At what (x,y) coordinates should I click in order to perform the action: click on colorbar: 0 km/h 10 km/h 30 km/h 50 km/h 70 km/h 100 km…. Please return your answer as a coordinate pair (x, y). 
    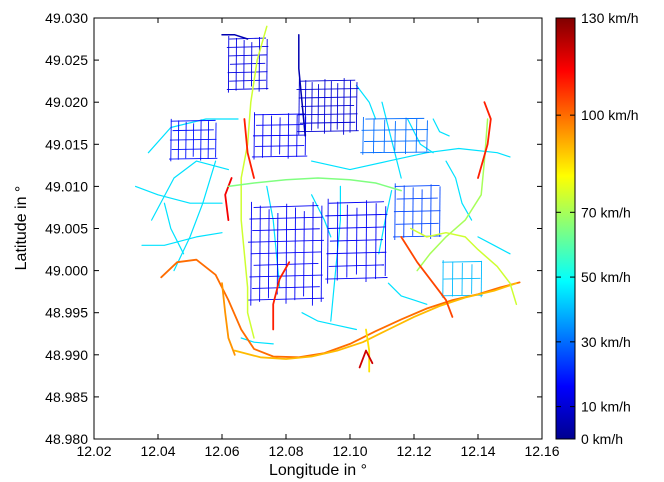
    Looking at the image, I should click on (597, 228).